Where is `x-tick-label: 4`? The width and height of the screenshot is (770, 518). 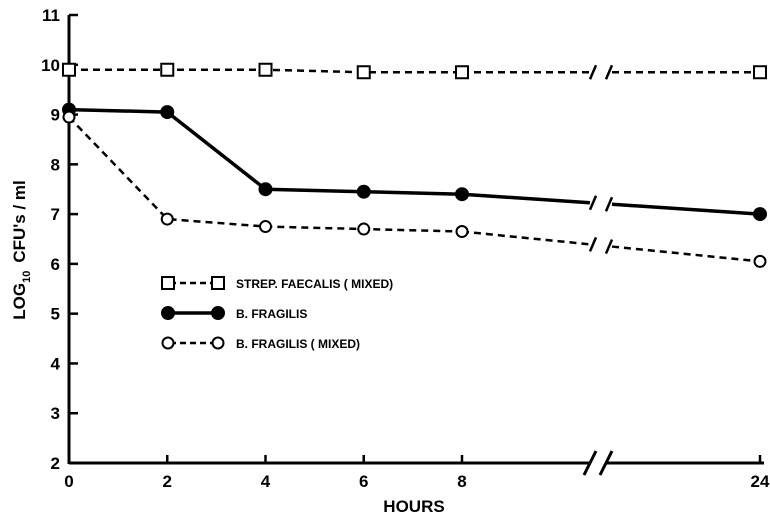
x-tick-label: 4 is located at coordinates (266, 481).